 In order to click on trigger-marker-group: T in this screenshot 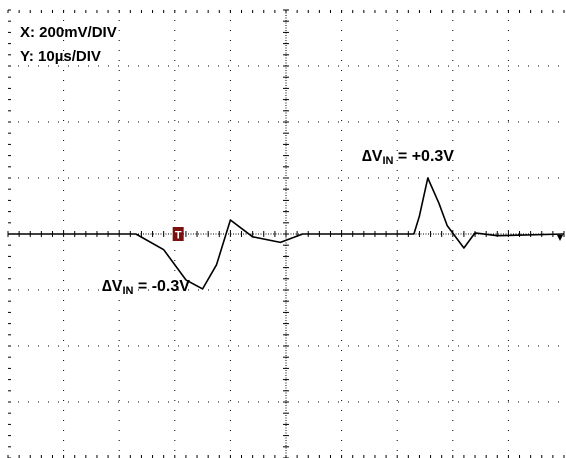, I will do `click(367, 234)`.